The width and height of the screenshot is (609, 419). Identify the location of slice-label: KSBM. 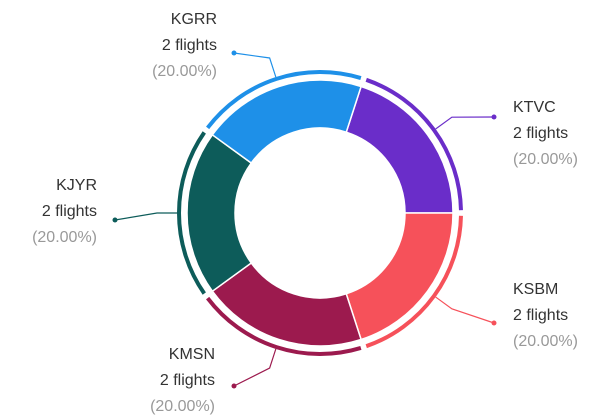
(535, 289).